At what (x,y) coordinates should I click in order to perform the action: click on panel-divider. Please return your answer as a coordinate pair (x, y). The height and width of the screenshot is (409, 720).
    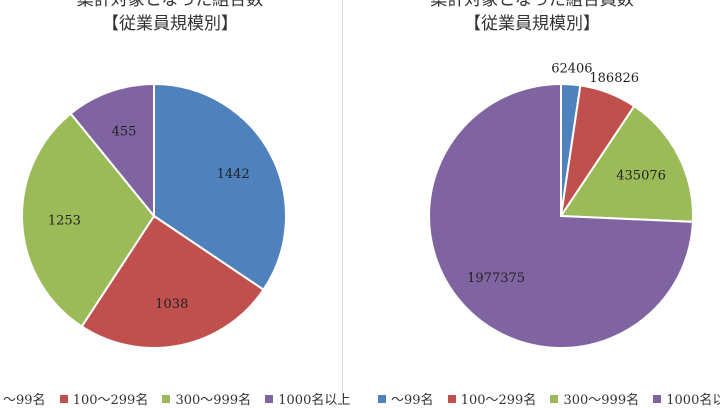
    Looking at the image, I should click on (342, 202).